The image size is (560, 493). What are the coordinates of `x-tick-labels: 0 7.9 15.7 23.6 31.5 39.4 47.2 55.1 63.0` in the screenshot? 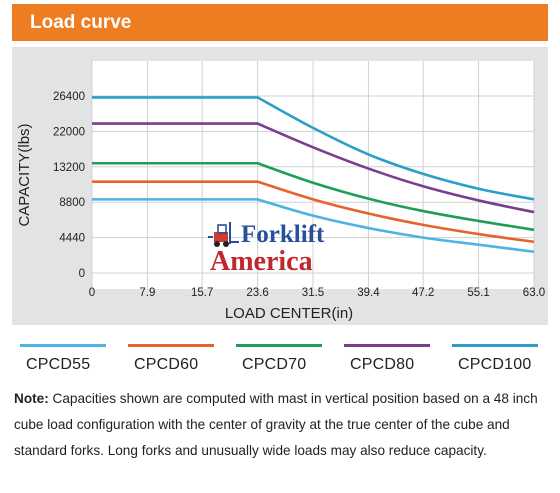 It's located at (317, 293).